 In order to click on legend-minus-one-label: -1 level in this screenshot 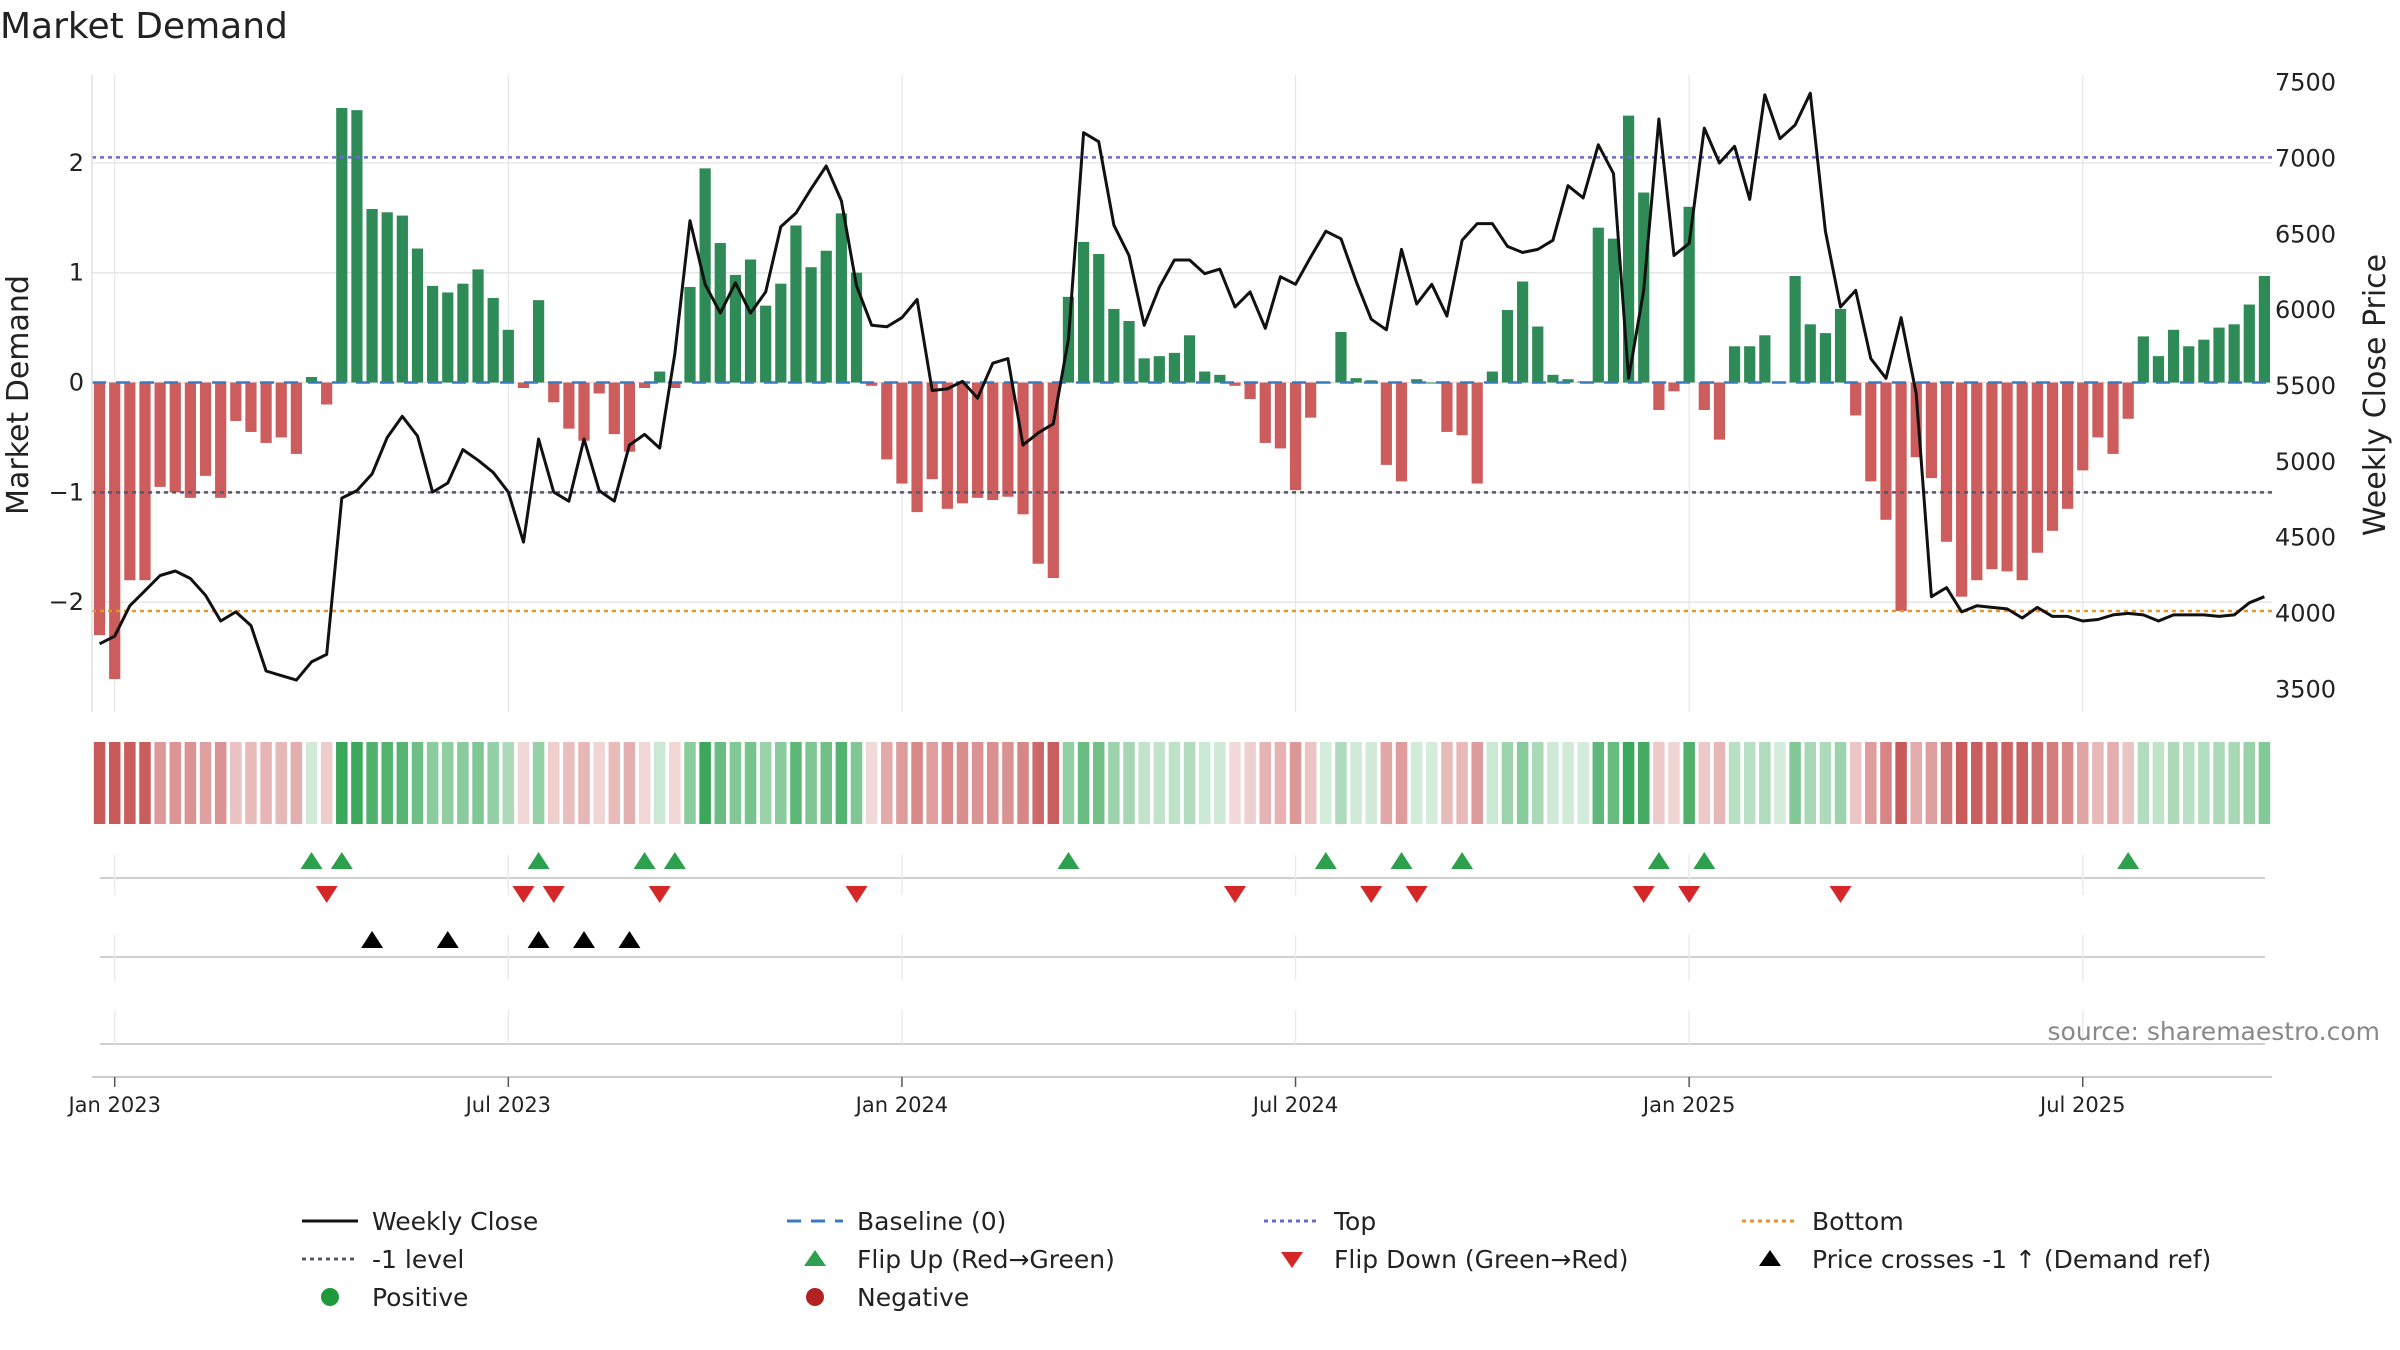, I will do `click(418, 1259)`.